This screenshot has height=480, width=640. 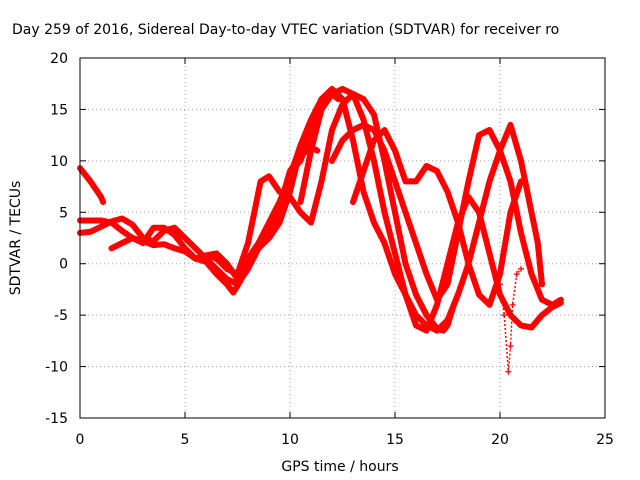 What do you see at coordinates (59, 162) in the screenshot?
I see `y-tick-label: 10` at bounding box center [59, 162].